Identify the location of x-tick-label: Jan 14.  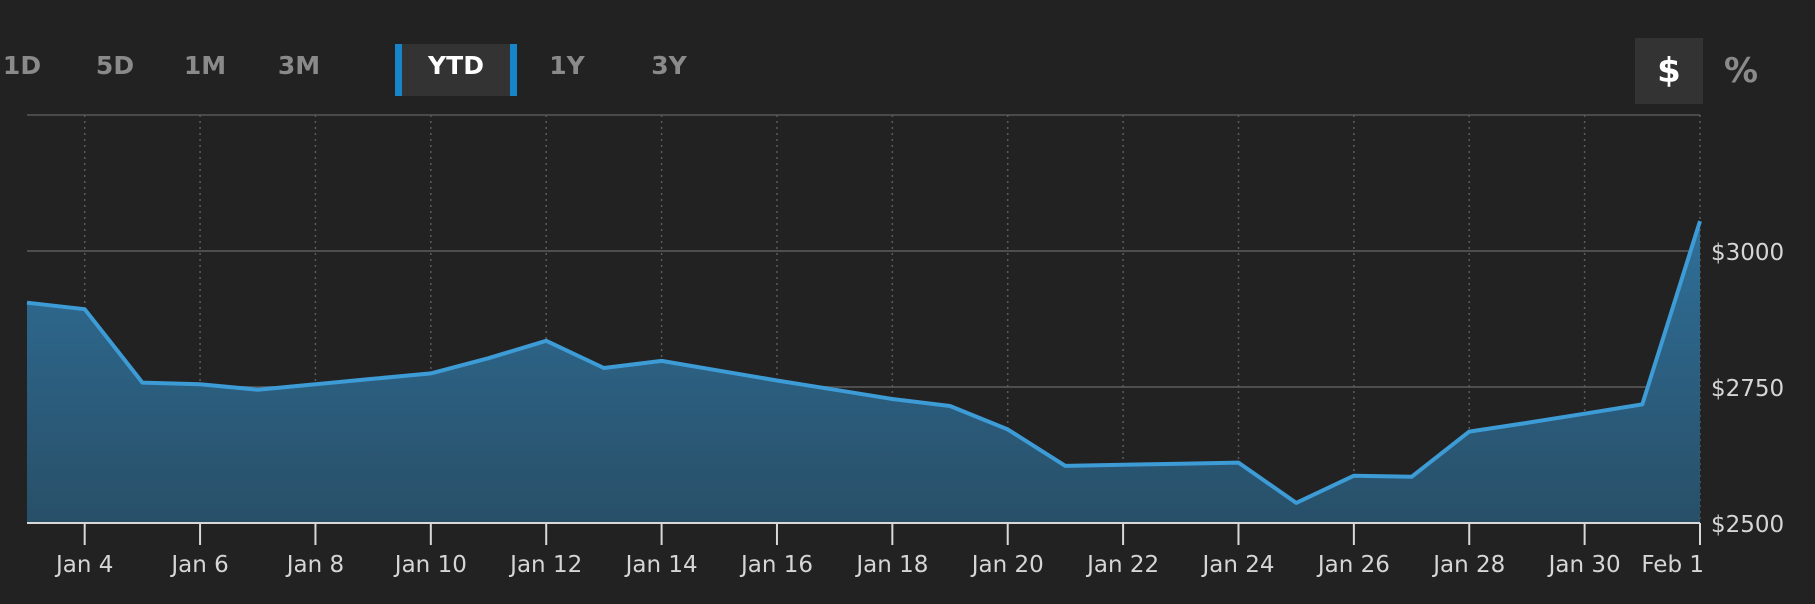
(661, 565).